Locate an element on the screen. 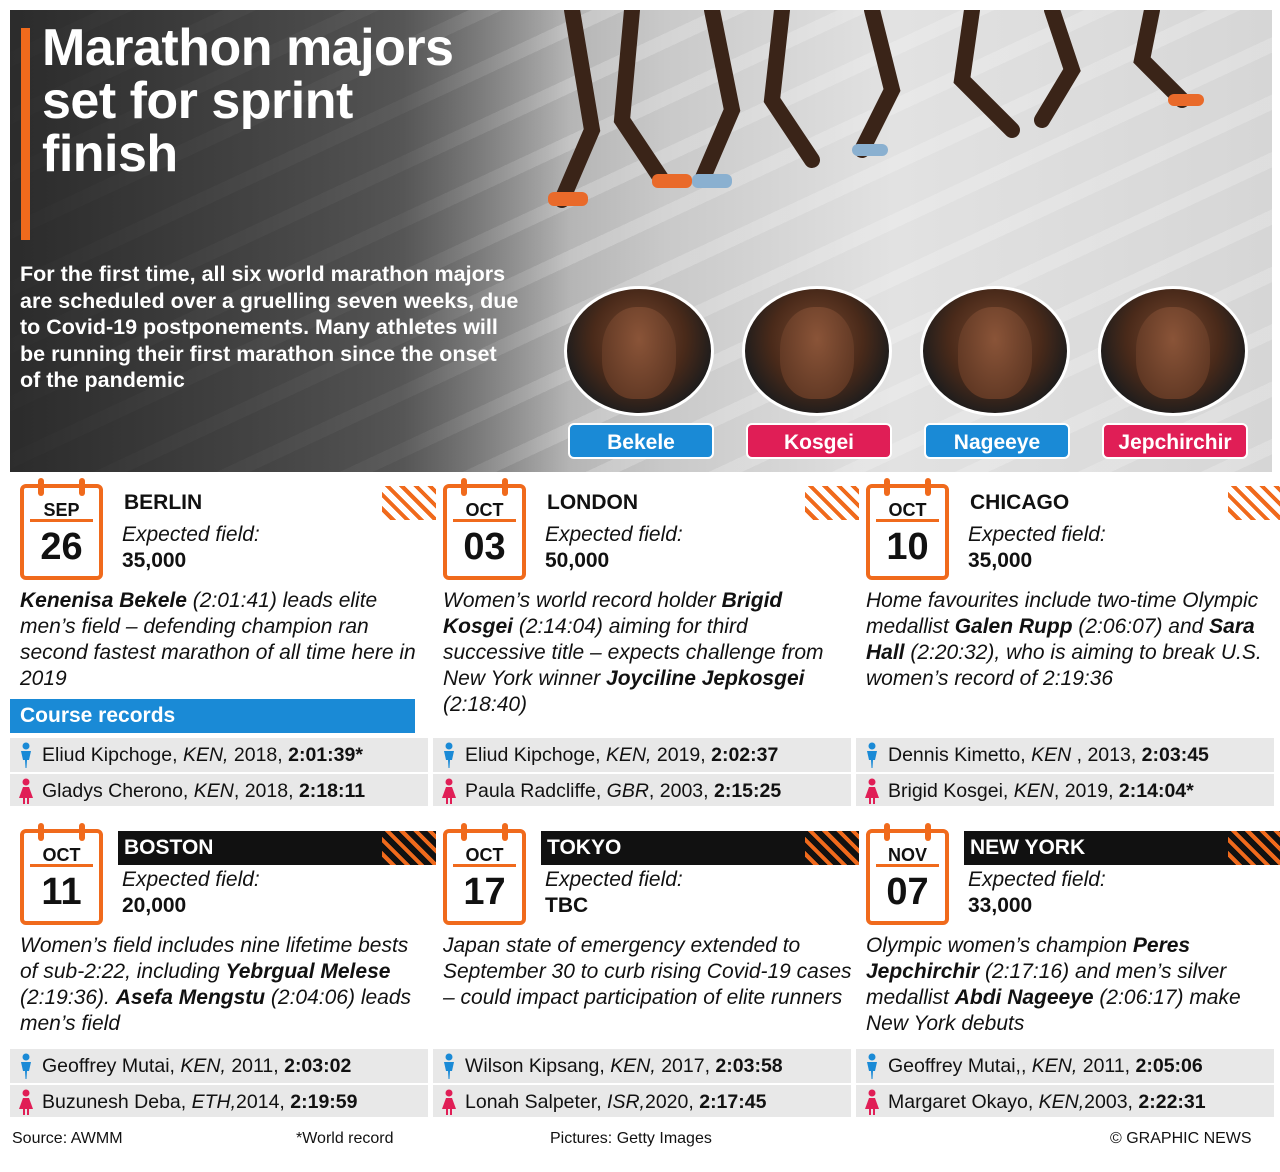 The image size is (1280, 1172). race-day: 07 is located at coordinates (907, 892).